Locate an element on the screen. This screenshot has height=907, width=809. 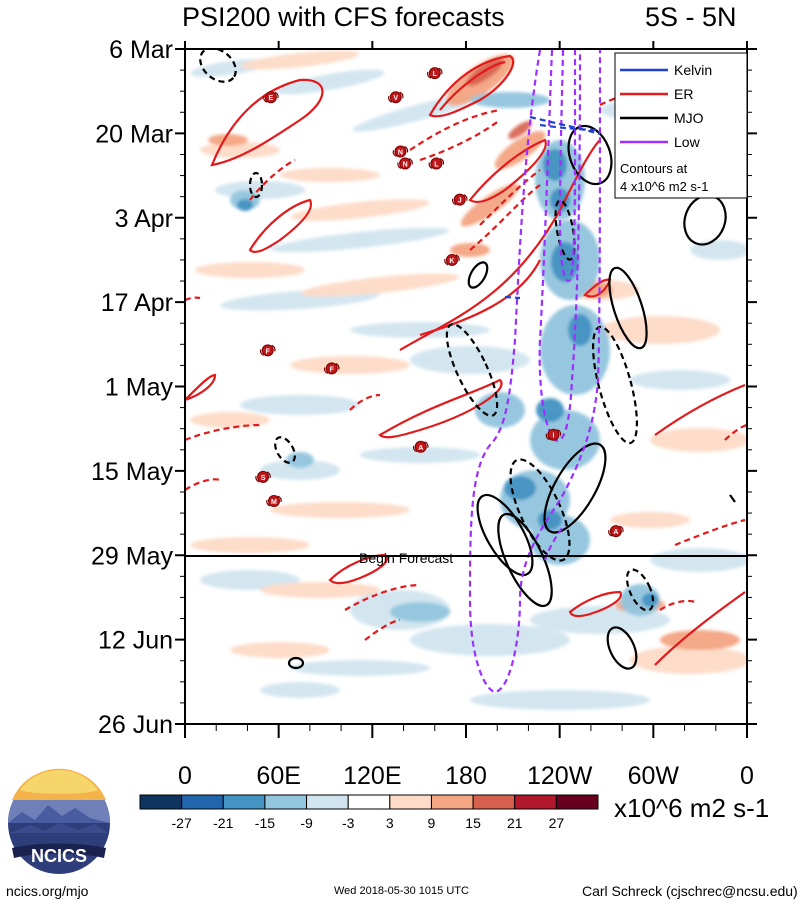
legend-label: MJO is located at coordinates (689, 118).